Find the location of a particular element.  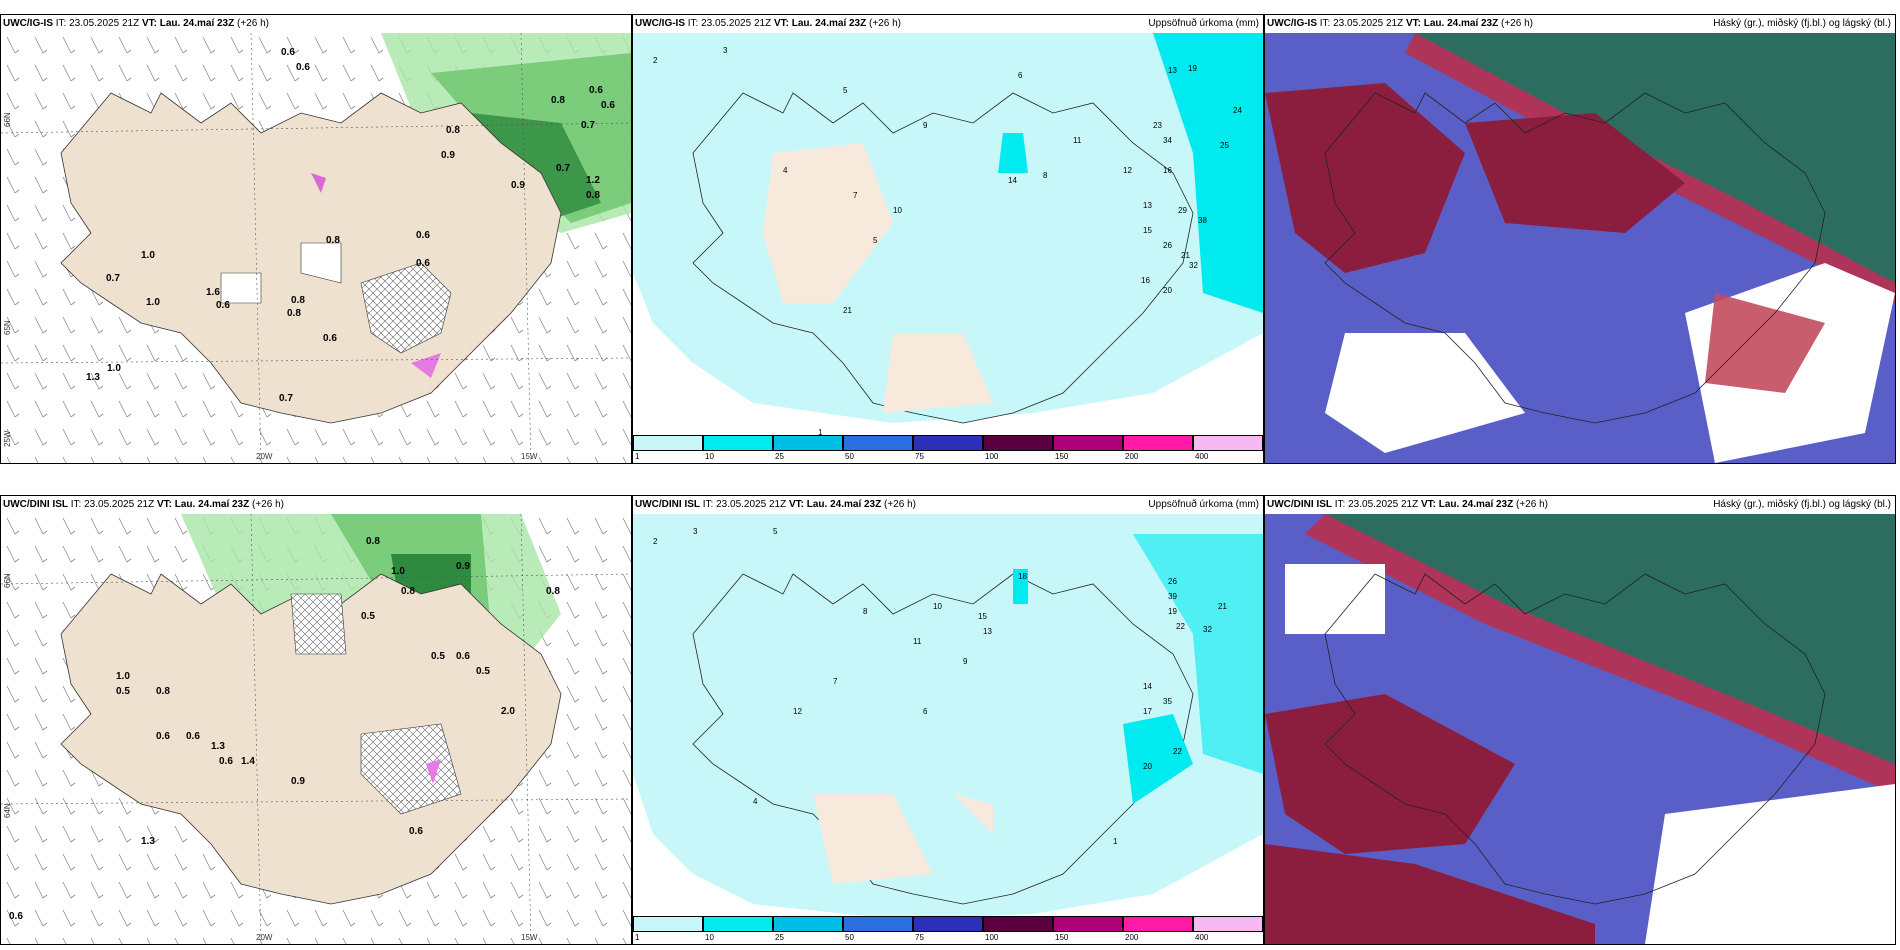

precip-value: 14 is located at coordinates (1147, 686).